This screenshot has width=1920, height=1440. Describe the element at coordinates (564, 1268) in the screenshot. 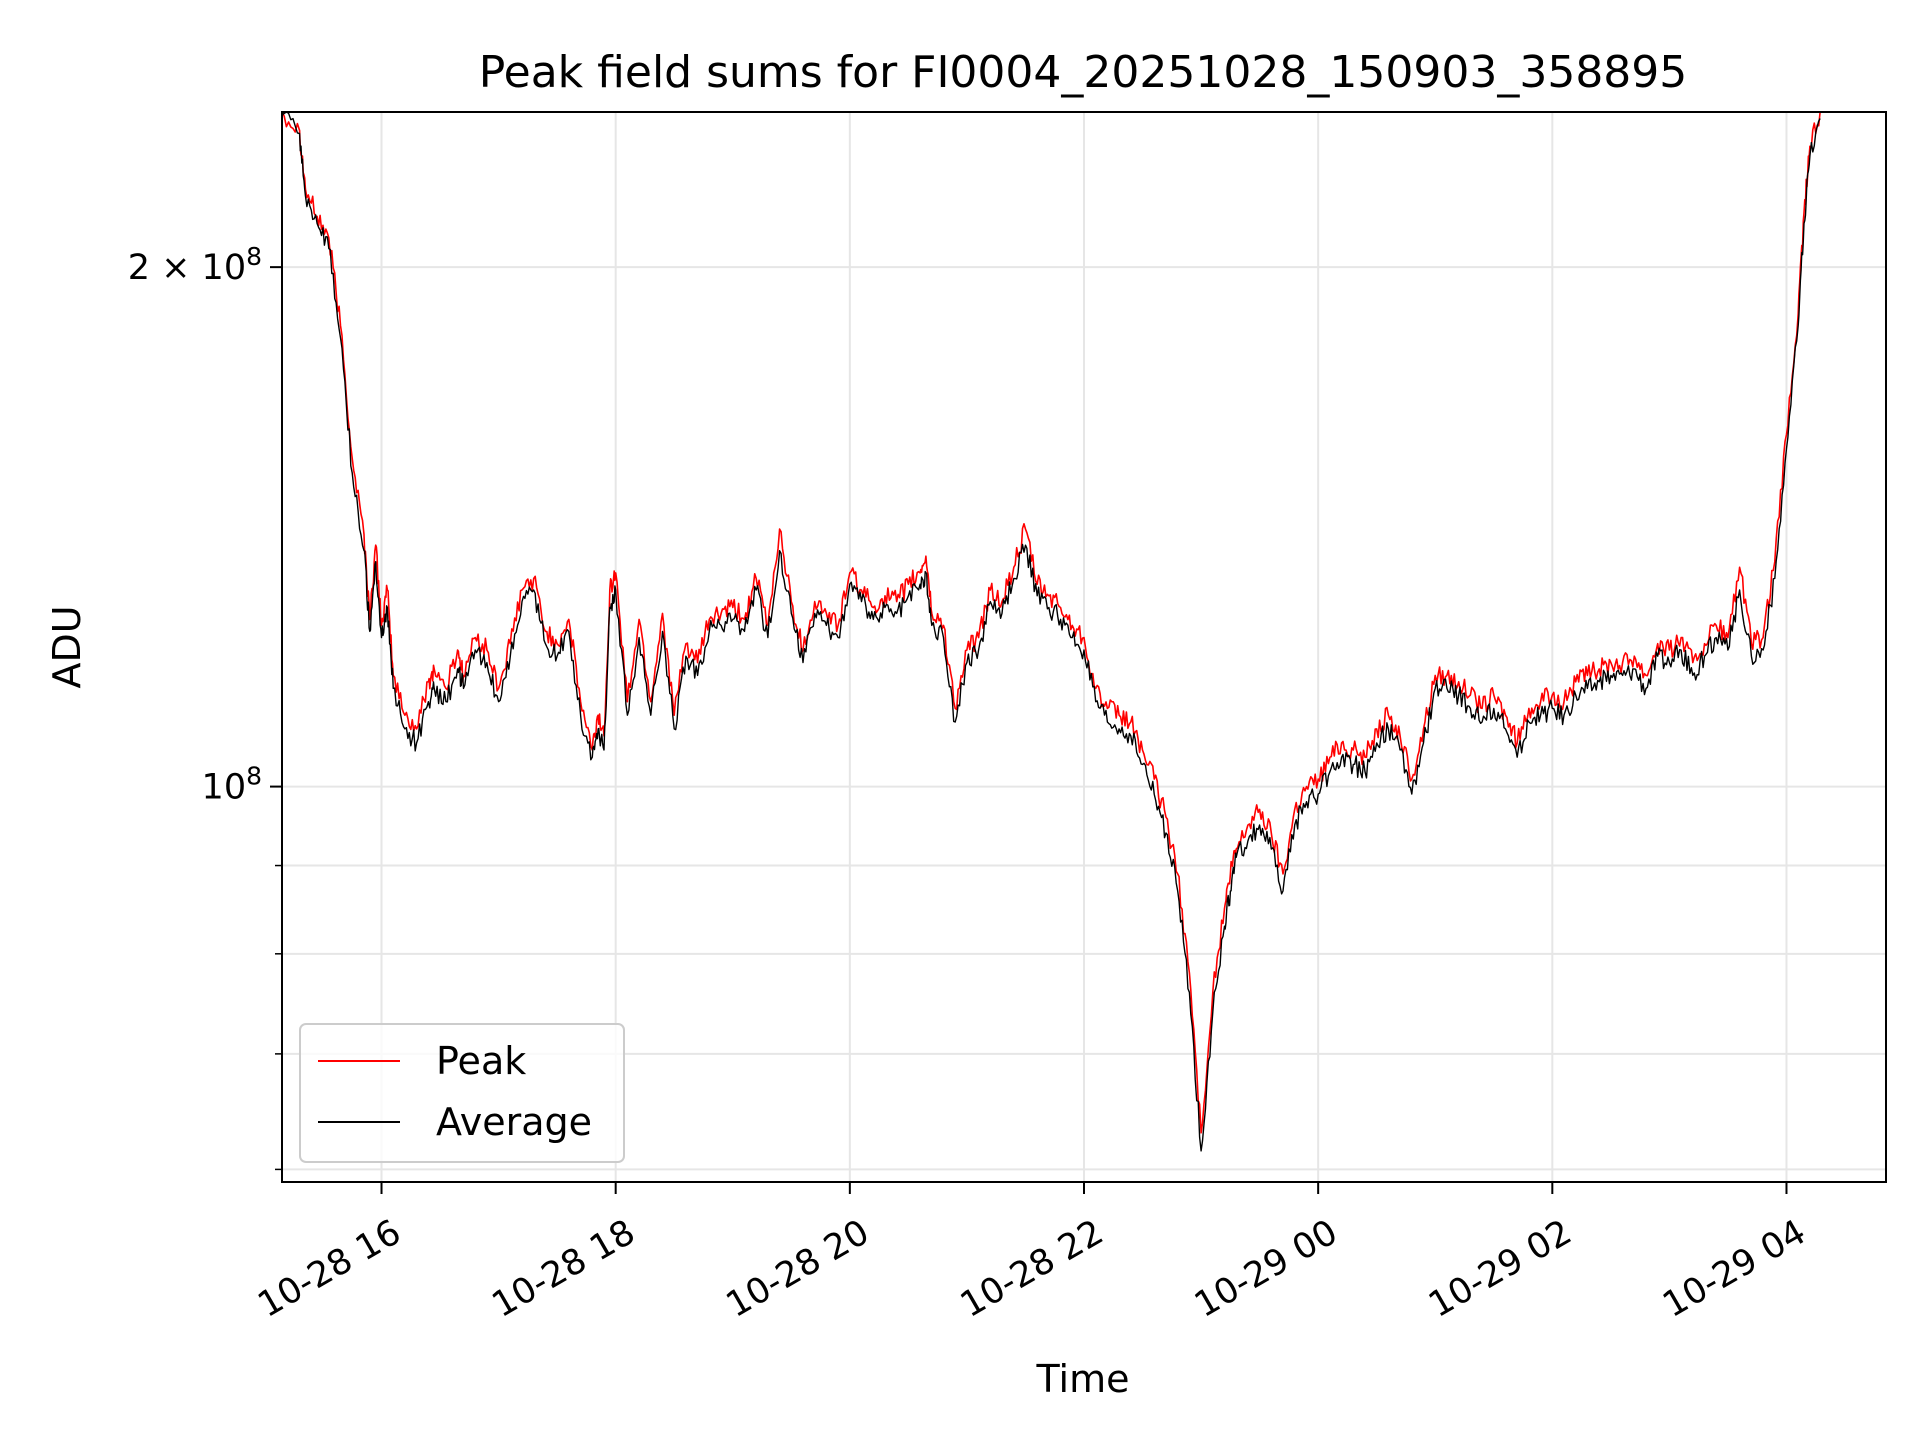

I see `x-tick-label: 10-28 18` at that location.